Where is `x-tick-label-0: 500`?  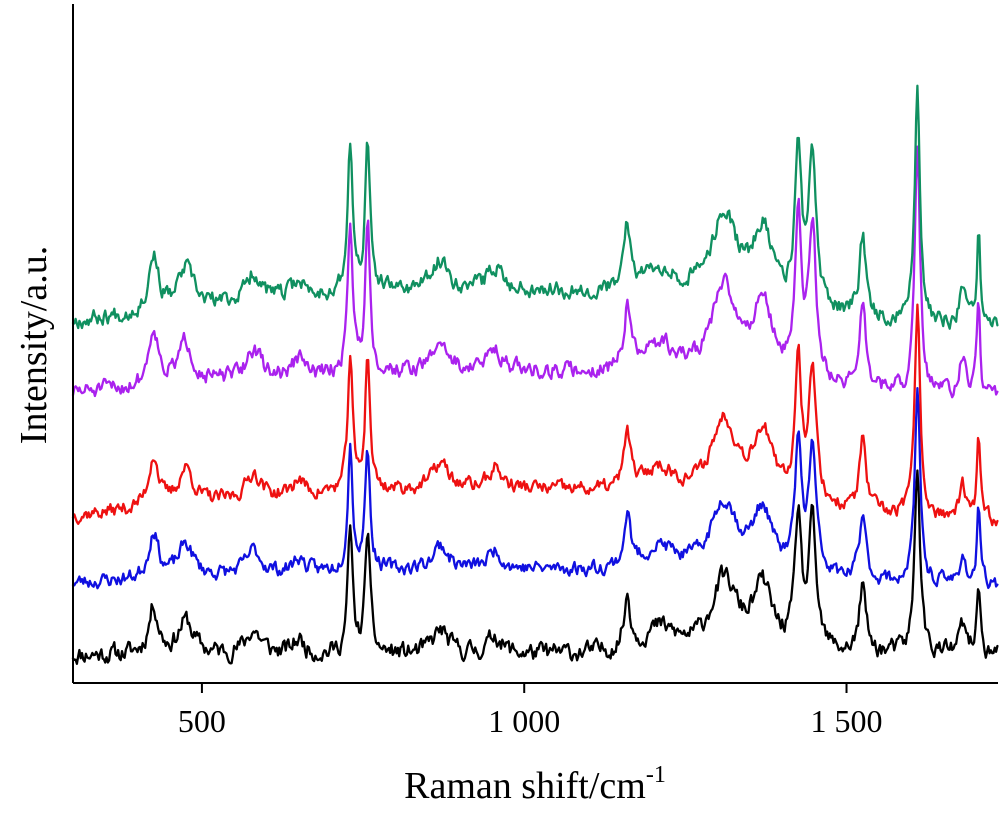 x-tick-label-0: 500 is located at coordinates (202, 721).